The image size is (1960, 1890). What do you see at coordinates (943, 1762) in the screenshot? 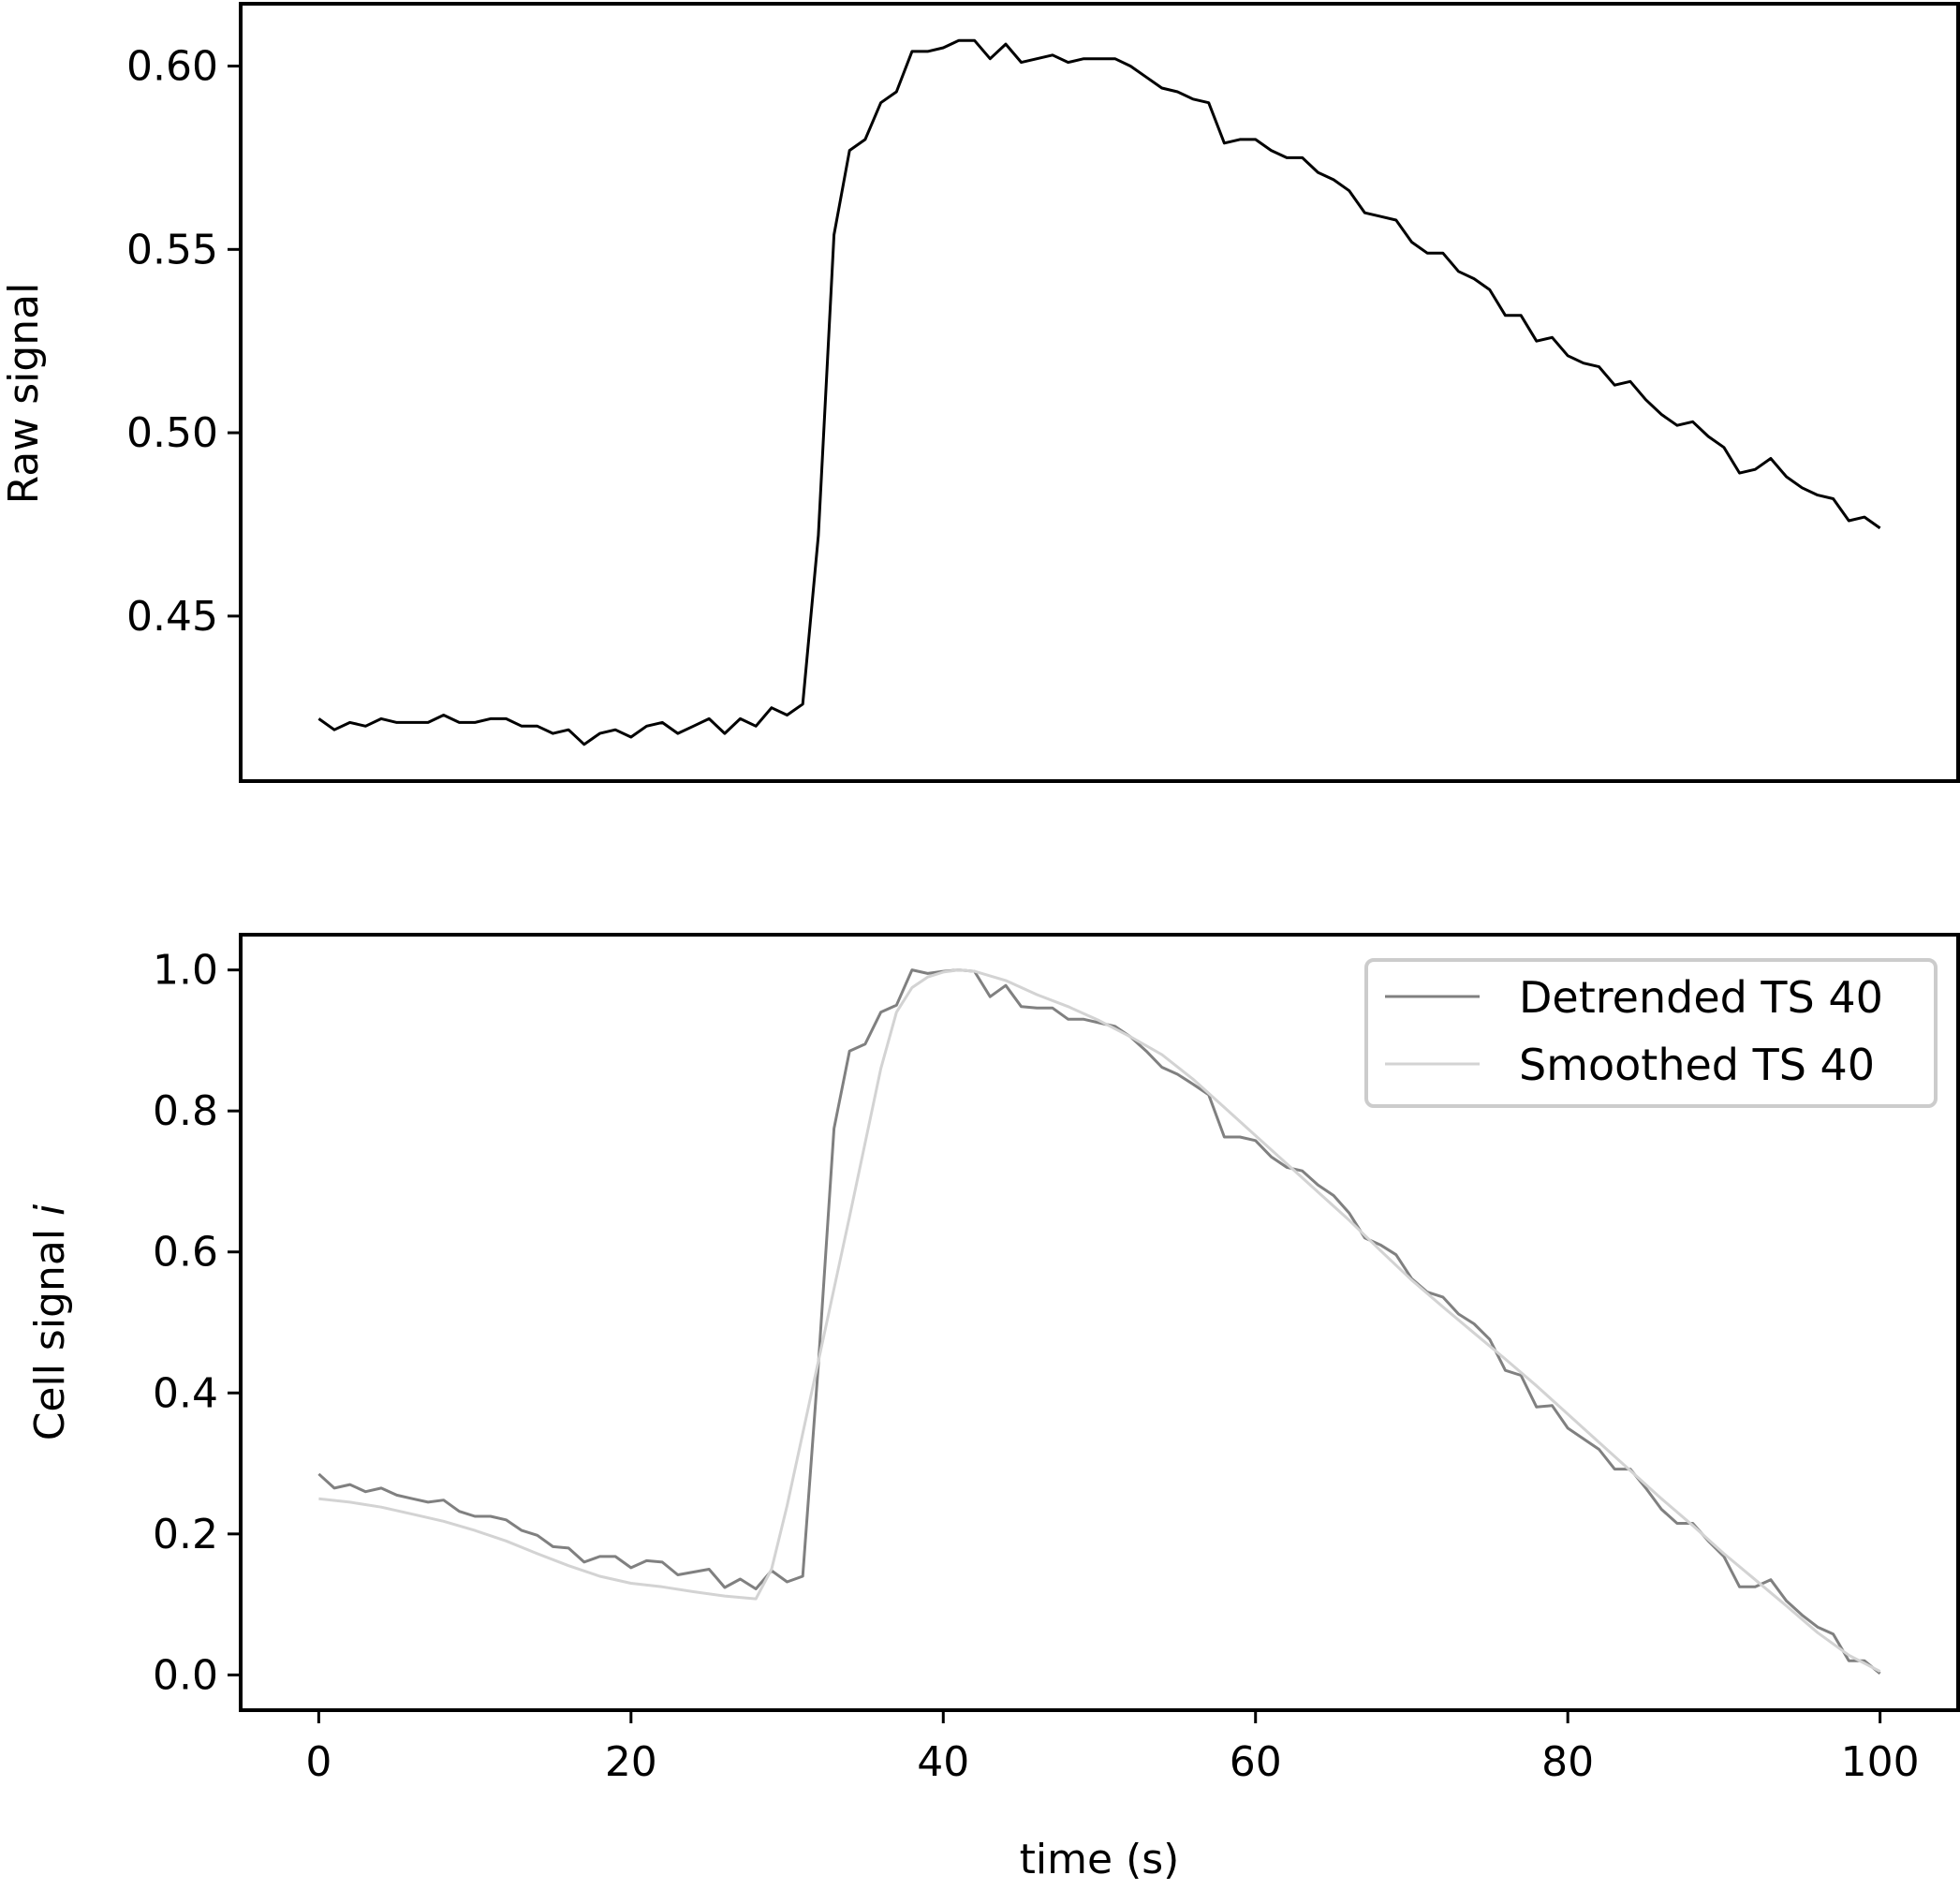
I see `time-x-tick-label: 40` at bounding box center [943, 1762].